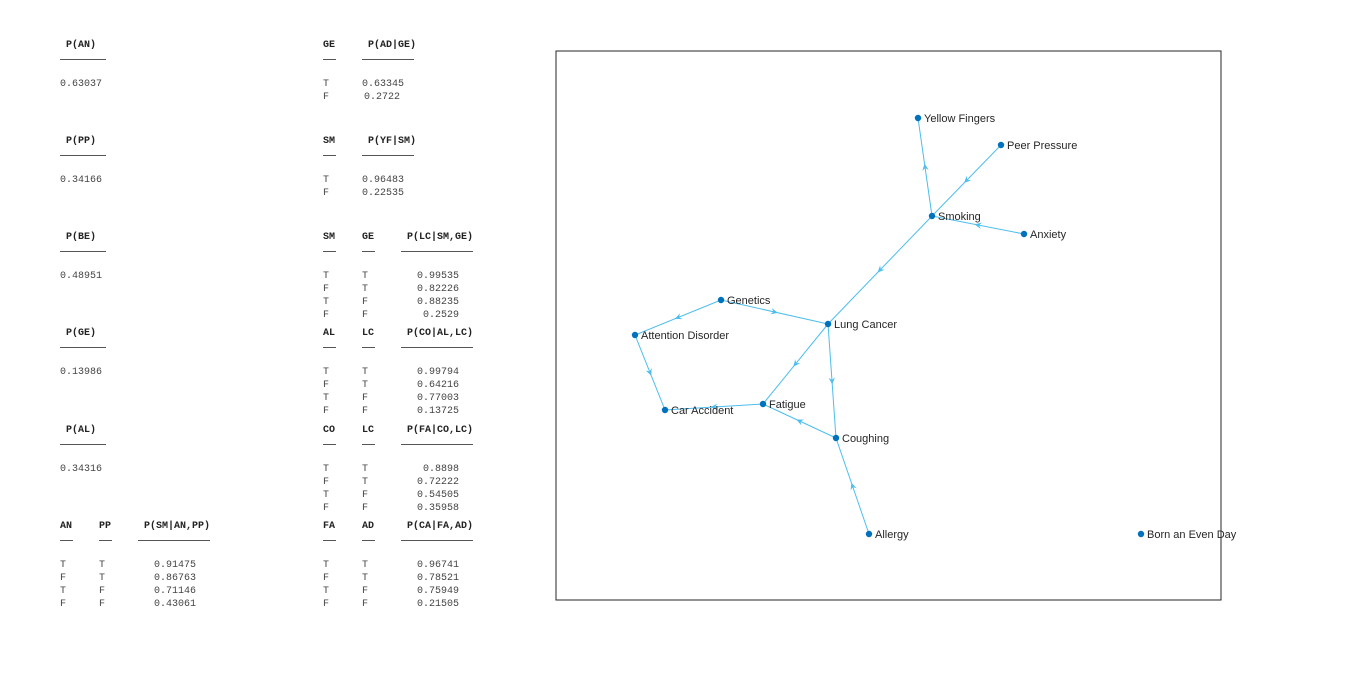  I want to click on table-cell: 0.99794, so click(437, 372).